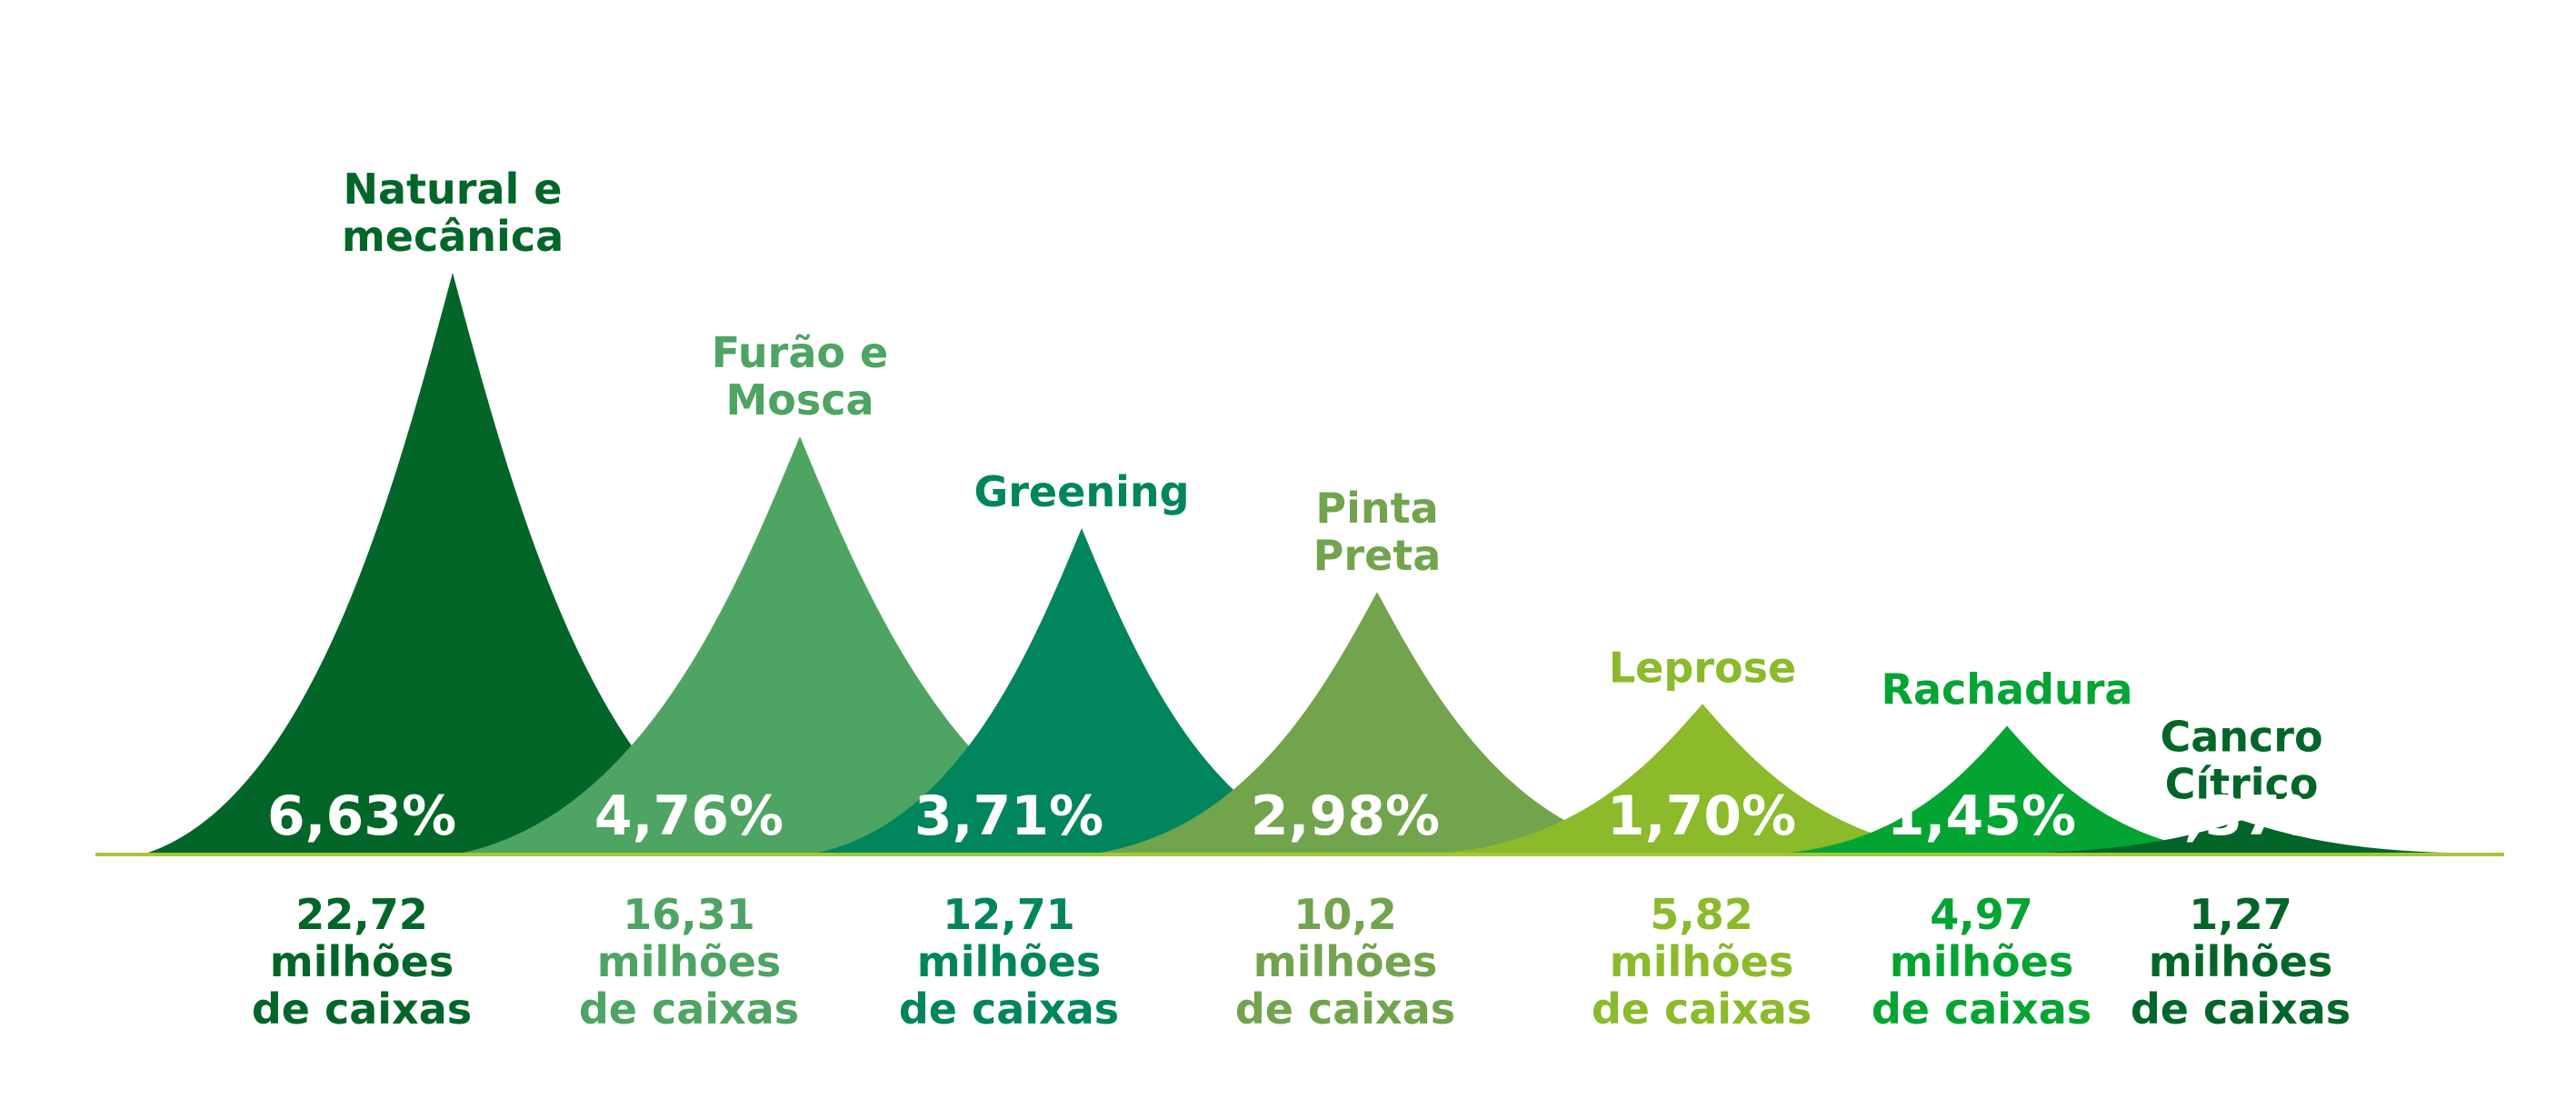 The image size is (2576, 1119). What do you see at coordinates (2240, 961) in the screenshot?
I see `volume-label-6-1: milhões` at bounding box center [2240, 961].